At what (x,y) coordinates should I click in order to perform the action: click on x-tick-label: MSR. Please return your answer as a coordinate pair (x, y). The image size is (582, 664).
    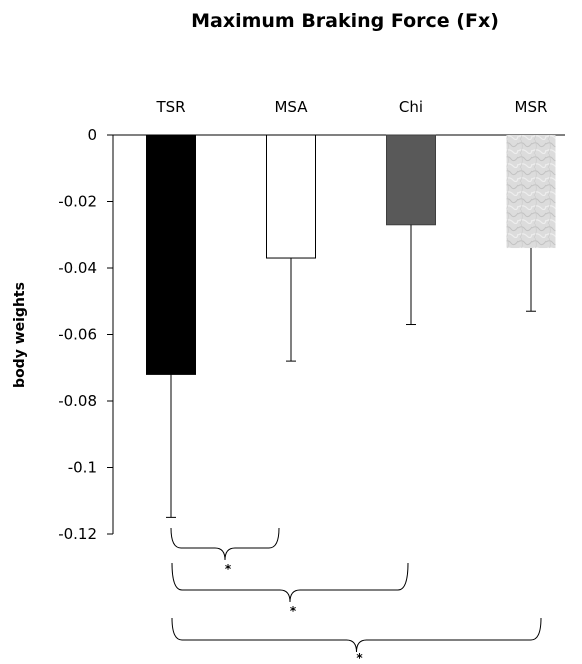
    Looking at the image, I should click on (531, 107).